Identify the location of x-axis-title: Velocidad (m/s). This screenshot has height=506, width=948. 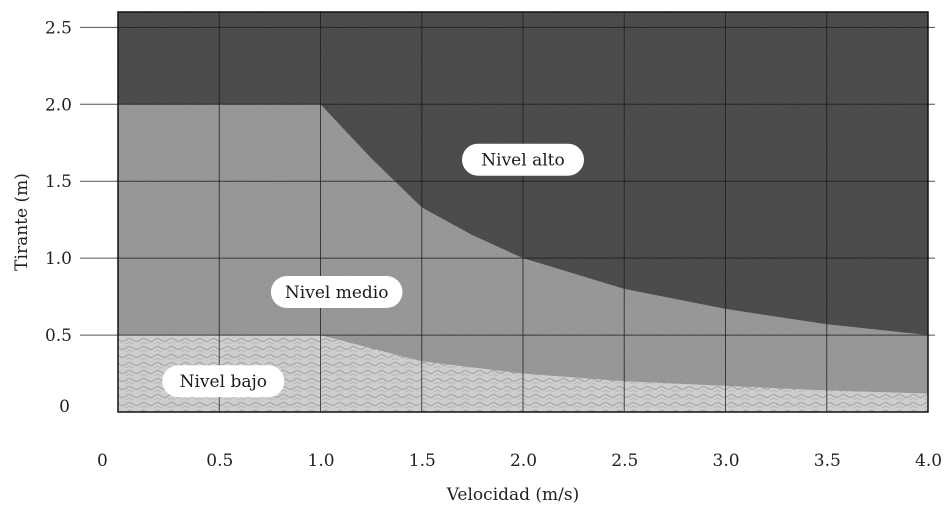
(513, 495).